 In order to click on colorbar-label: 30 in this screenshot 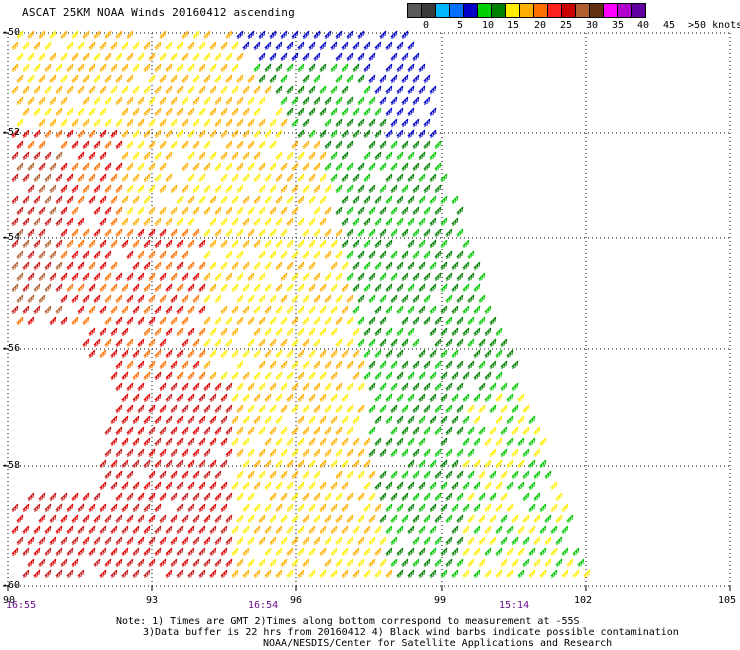, I will do `click(592, 25)`.